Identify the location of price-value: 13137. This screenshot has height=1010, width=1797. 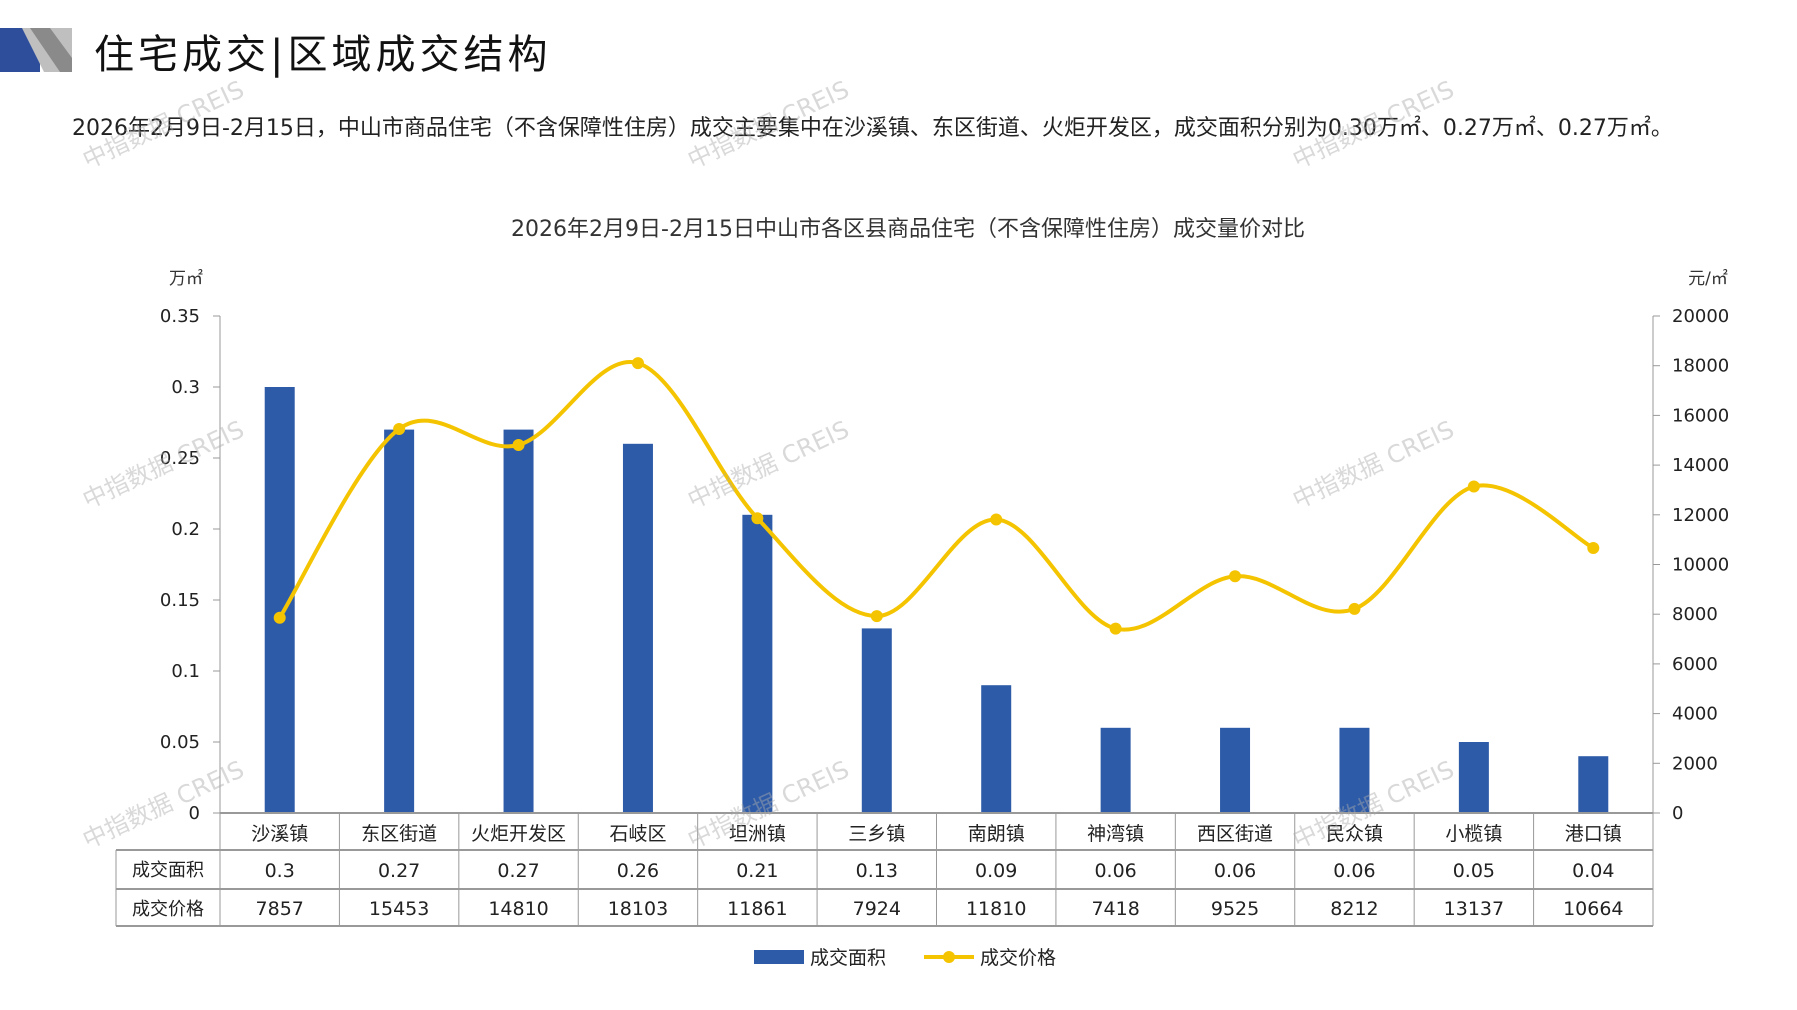
(1474, 909).